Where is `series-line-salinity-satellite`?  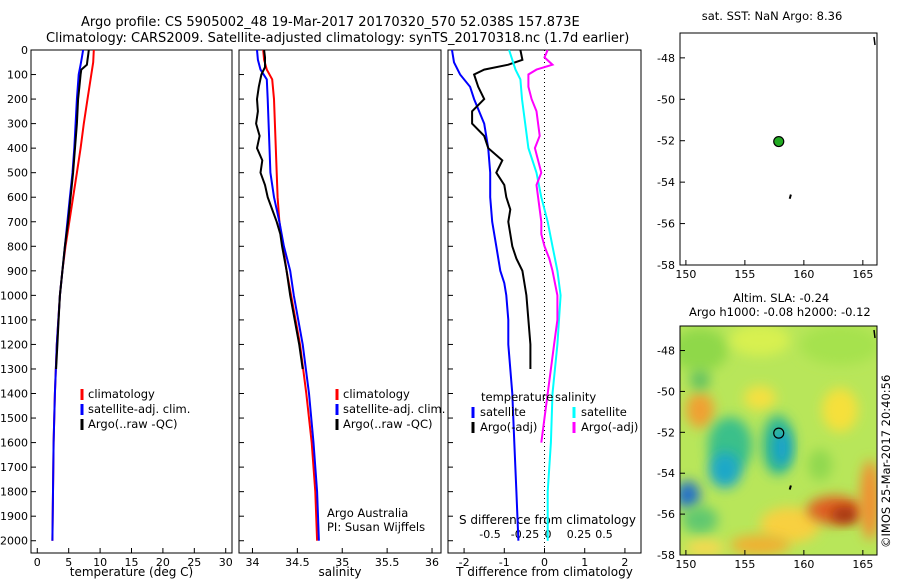 series-line-salinity-satellite is located at coordinates (535, 295).